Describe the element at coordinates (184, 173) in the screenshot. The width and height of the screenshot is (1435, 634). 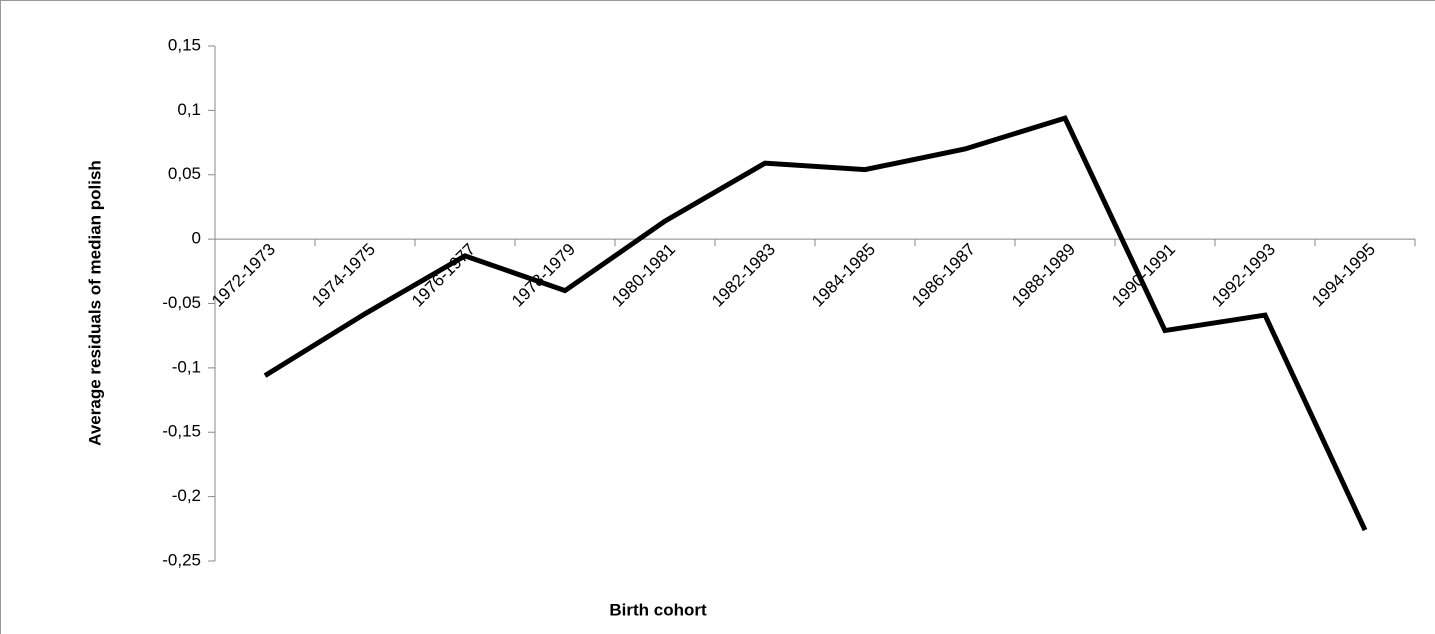
I see `y-tick-label: 0,05` at that location.